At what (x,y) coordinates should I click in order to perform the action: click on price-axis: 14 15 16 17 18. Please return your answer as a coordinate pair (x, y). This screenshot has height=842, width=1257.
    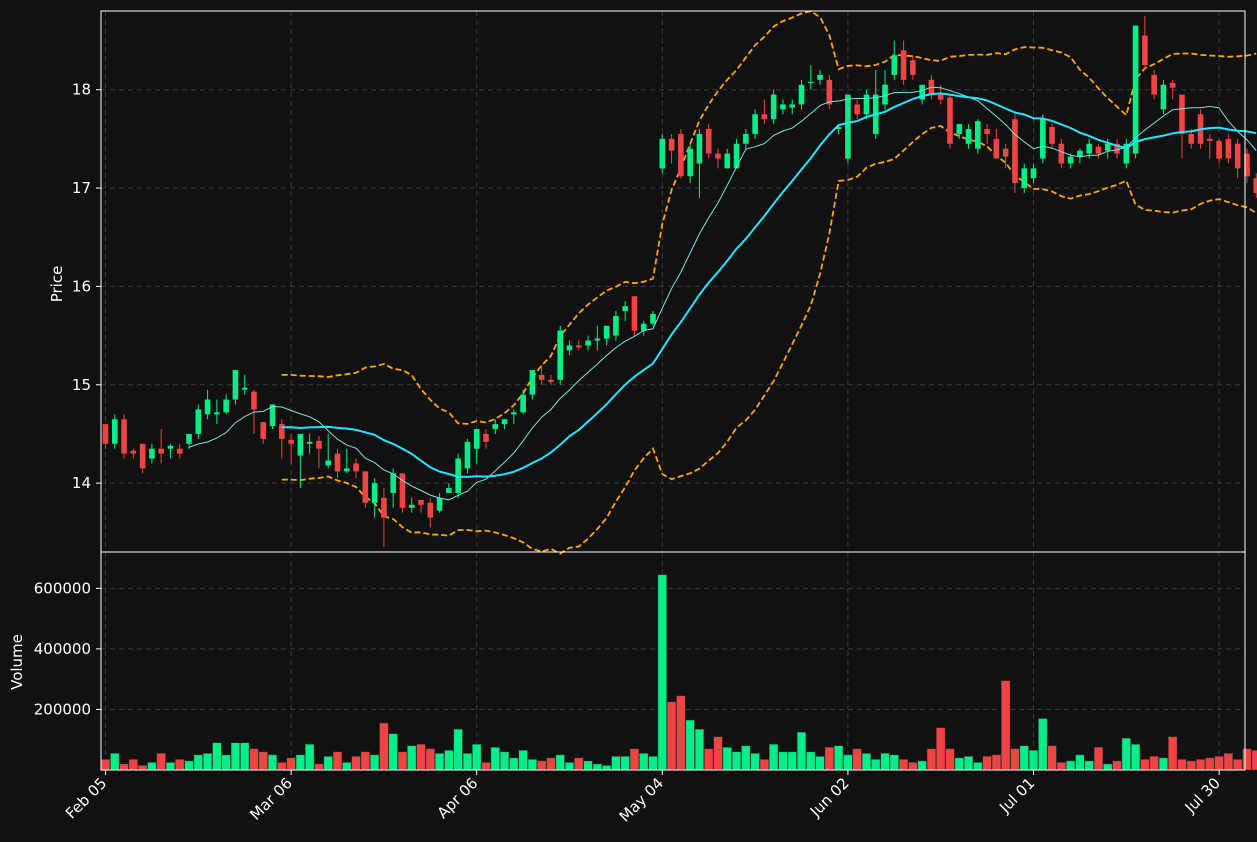
    Looking at the image, I should click on (86, 286).